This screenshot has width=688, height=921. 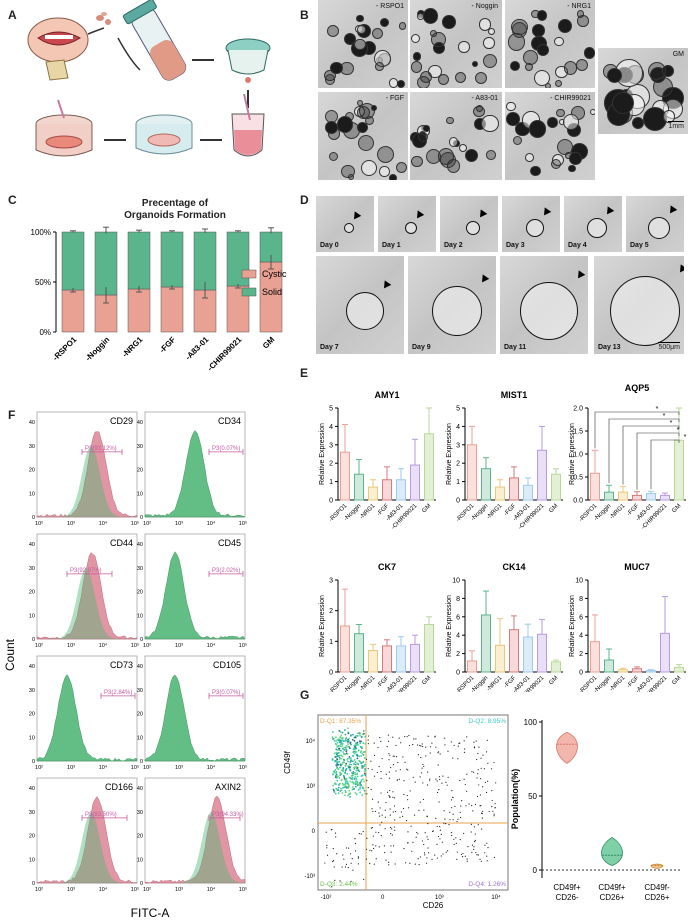 I want to click on marker-label: CD29, so click(x=121, y=421).